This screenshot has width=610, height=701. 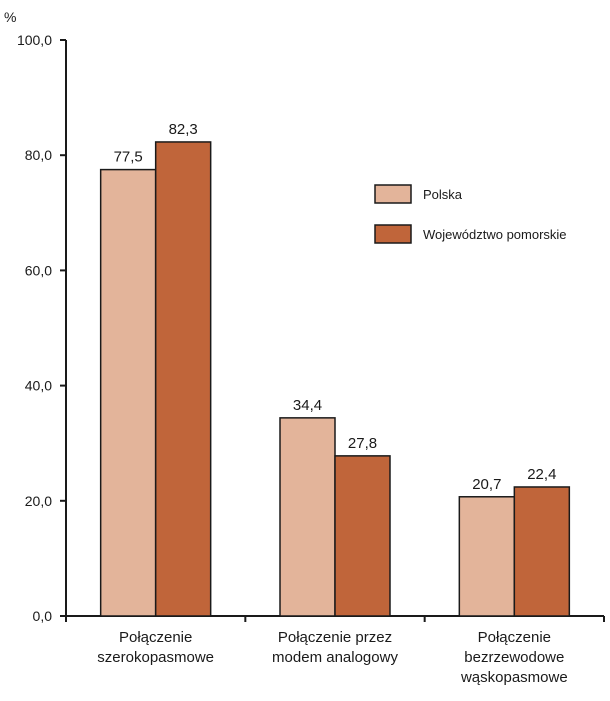 What do you see at coordinates (362, 443) in the screenshot?
I see `bar-value-label: 27,8` at bounding box center [362, 443].